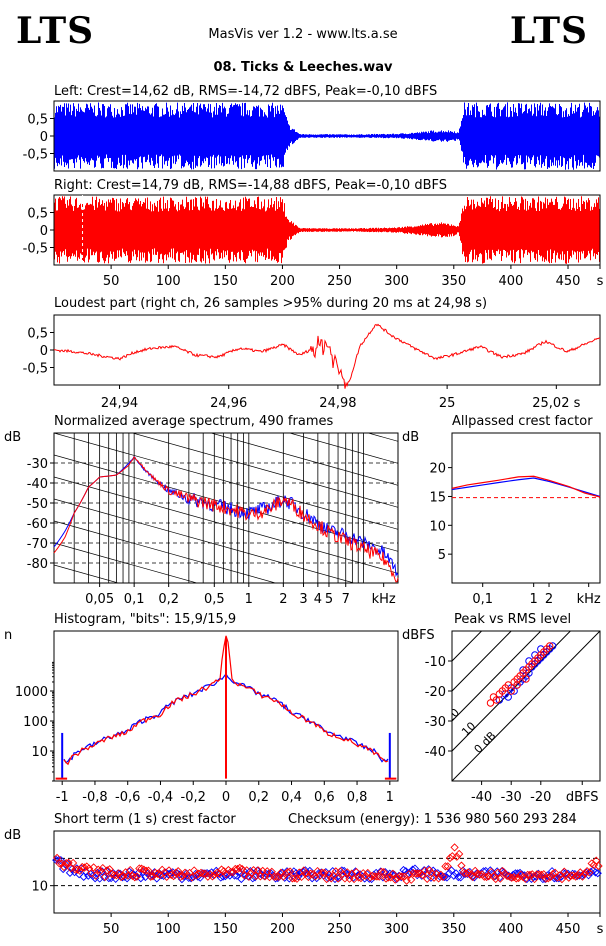 Image resolution: width=606 pixels, height=946 pixels. What do you see at coordinates (119, 403) in the screenshot?
I see `x-tick-label: 24,94` at bounding box center [119, 403].